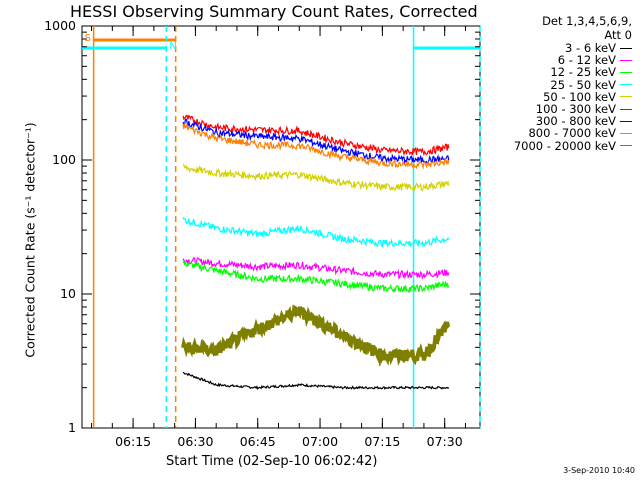  I want to click on legend-entry: 800 - 7000 keV, so click(573, 133).